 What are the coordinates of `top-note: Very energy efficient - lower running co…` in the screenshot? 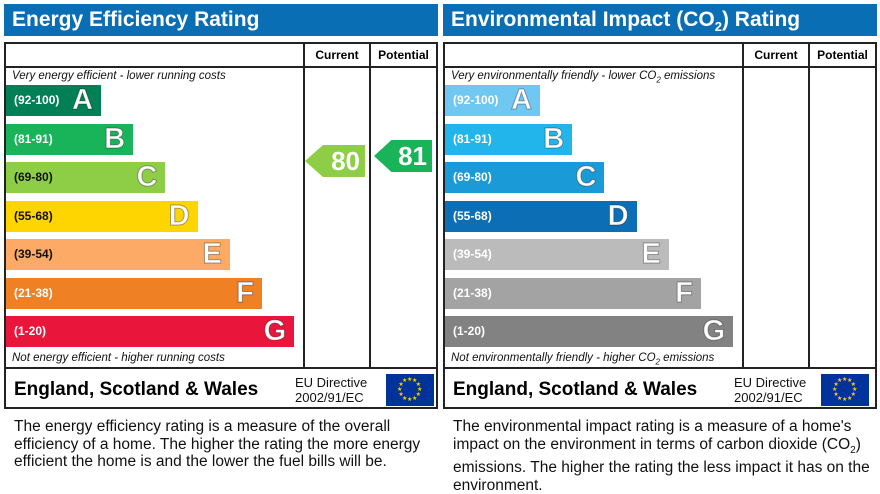 It's located at (119, 76).